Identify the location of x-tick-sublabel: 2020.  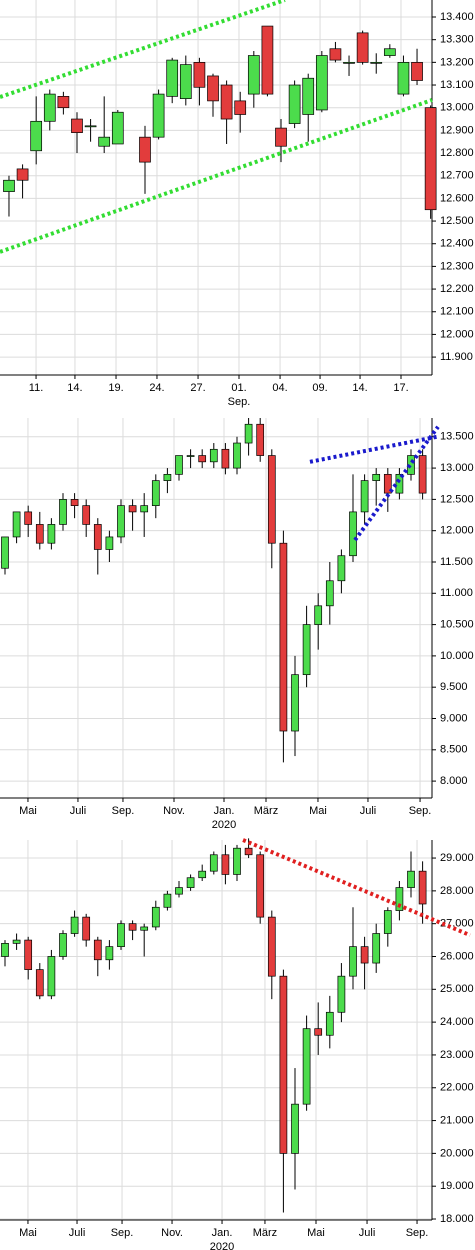
(222, 1245).